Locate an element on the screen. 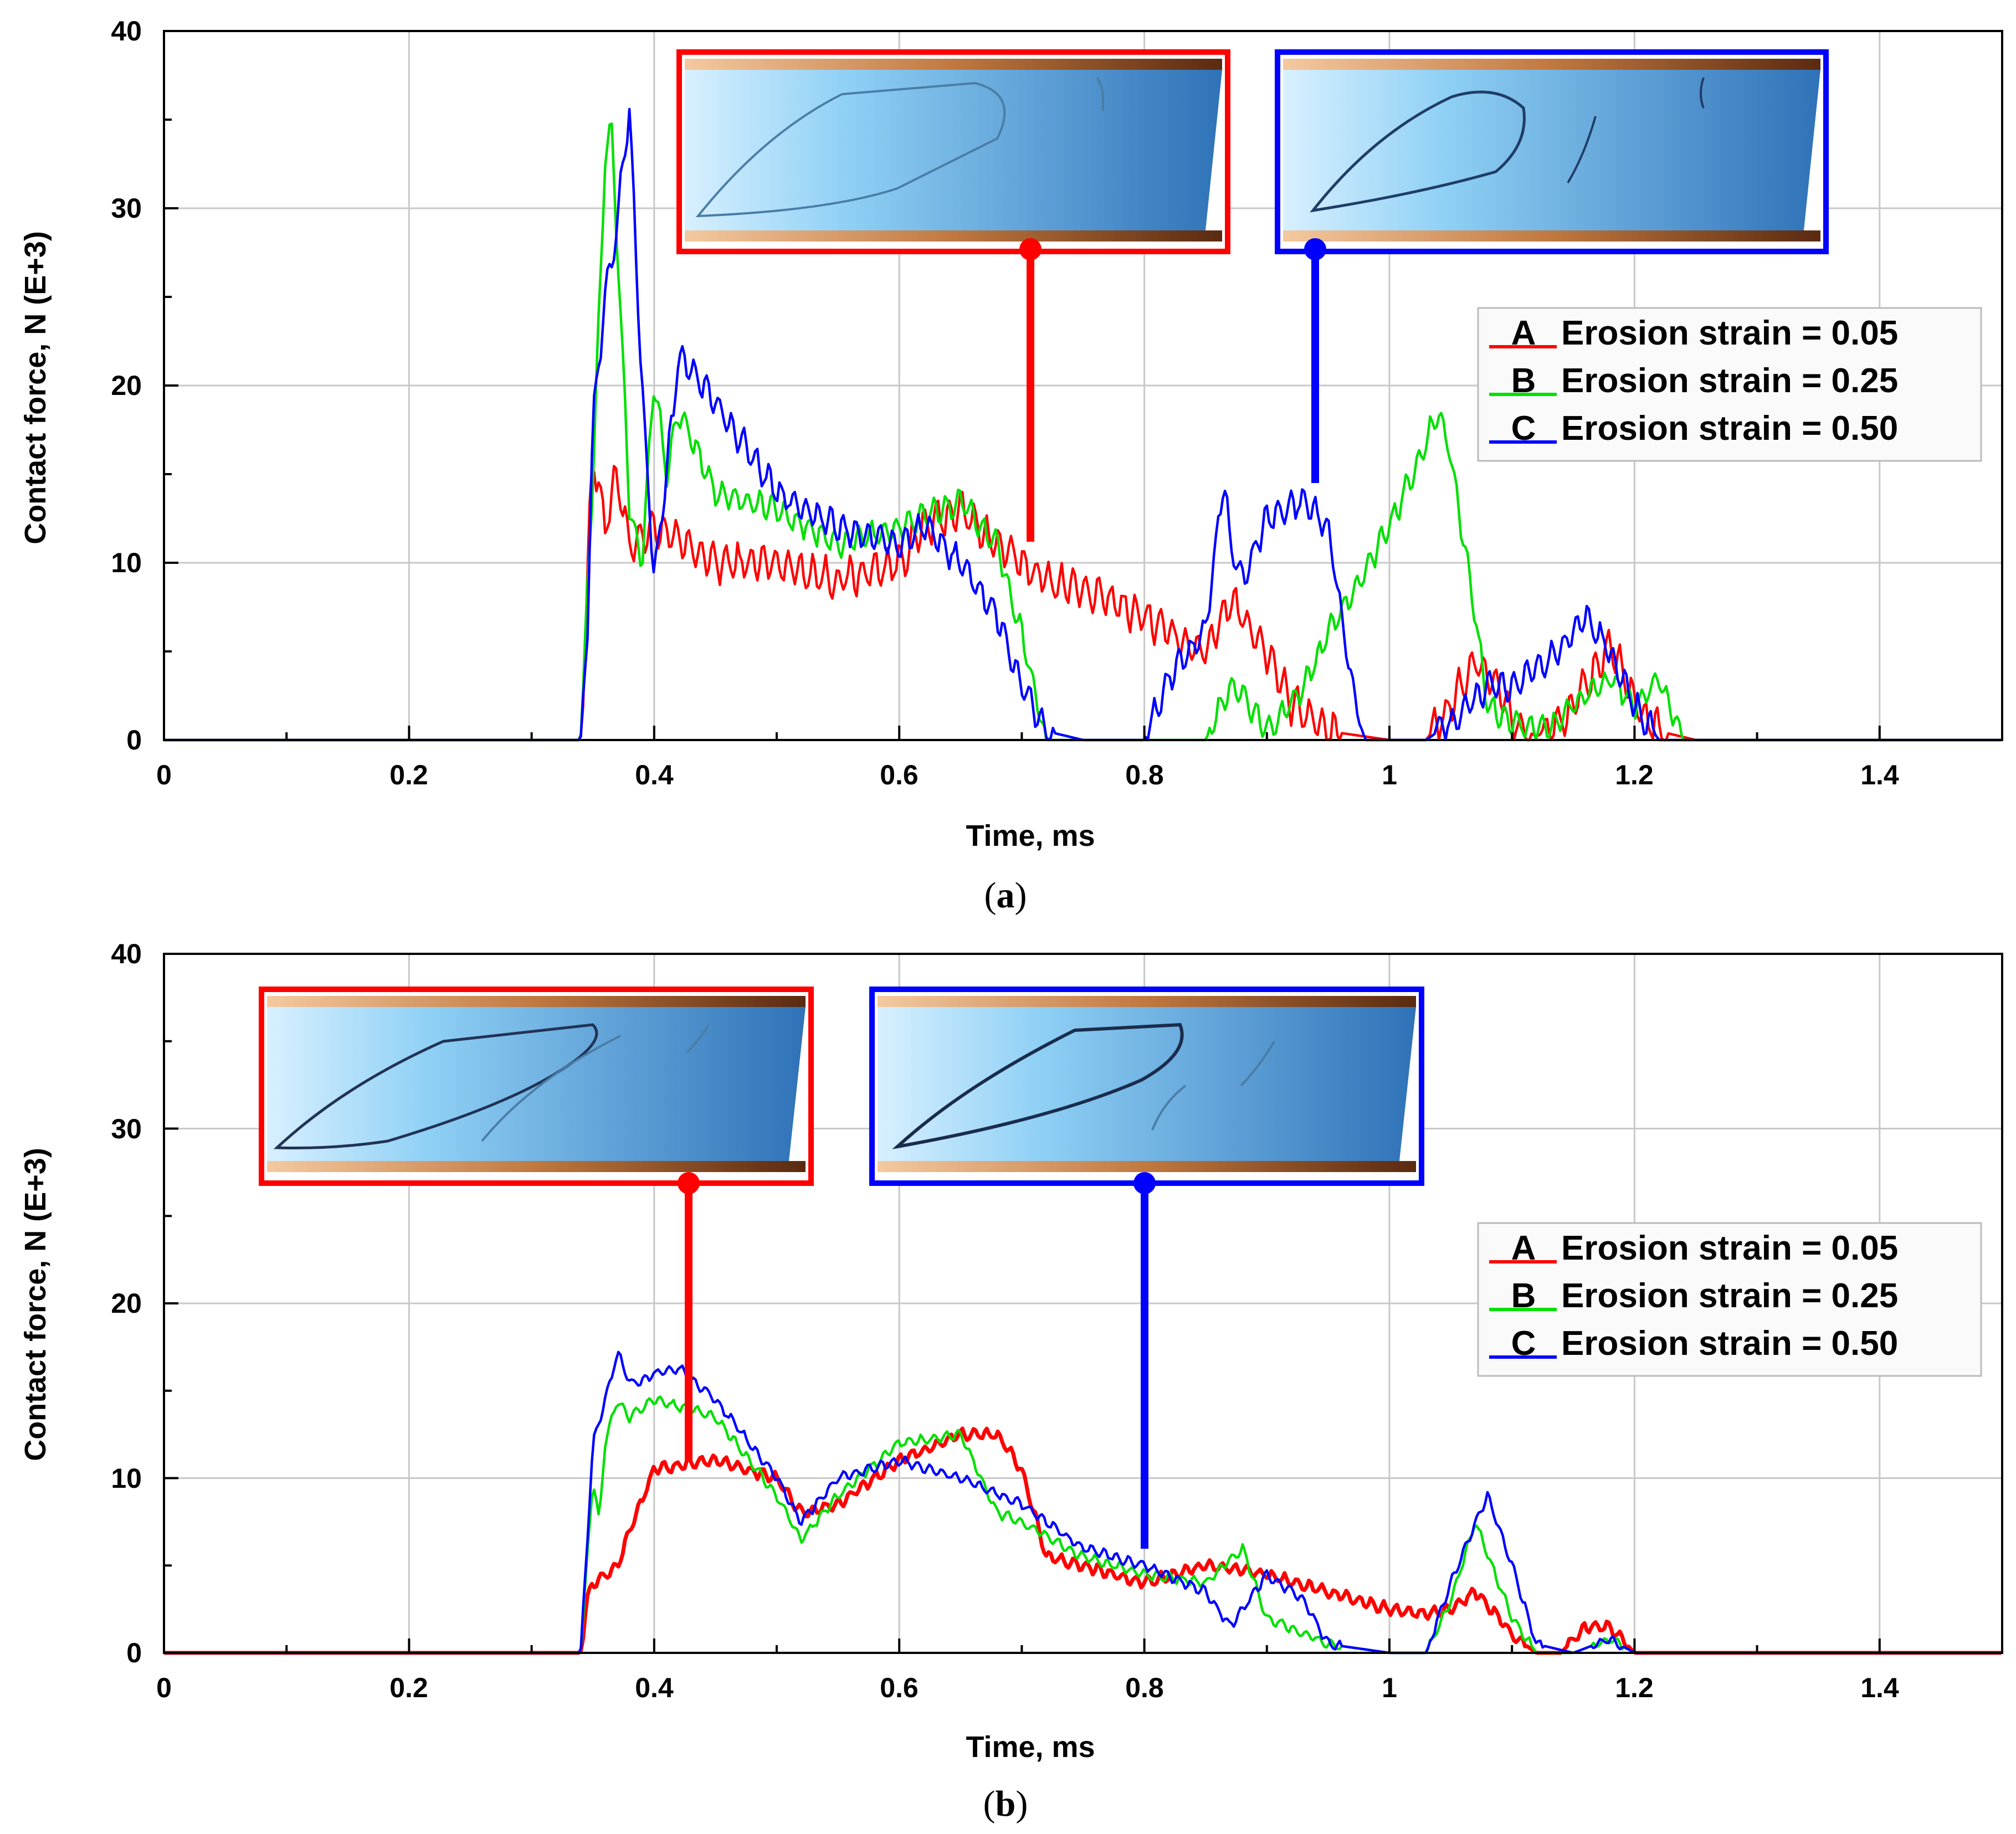  caption-letter: a is located at coordinates (1006, 896).